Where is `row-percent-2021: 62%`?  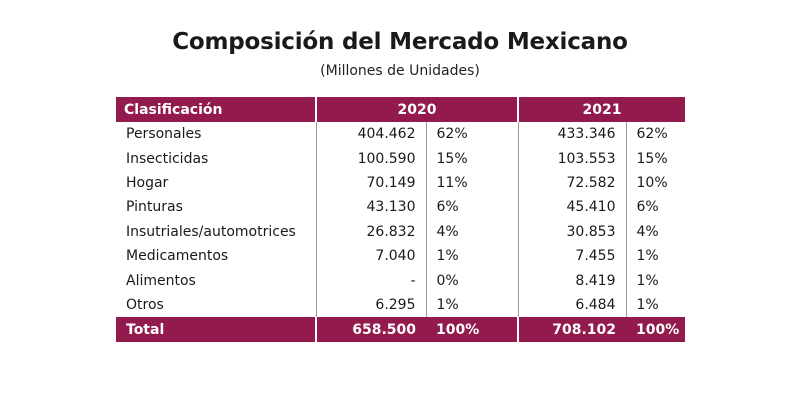
row-percent-2021: 62% is located at coordinates (655, 134).